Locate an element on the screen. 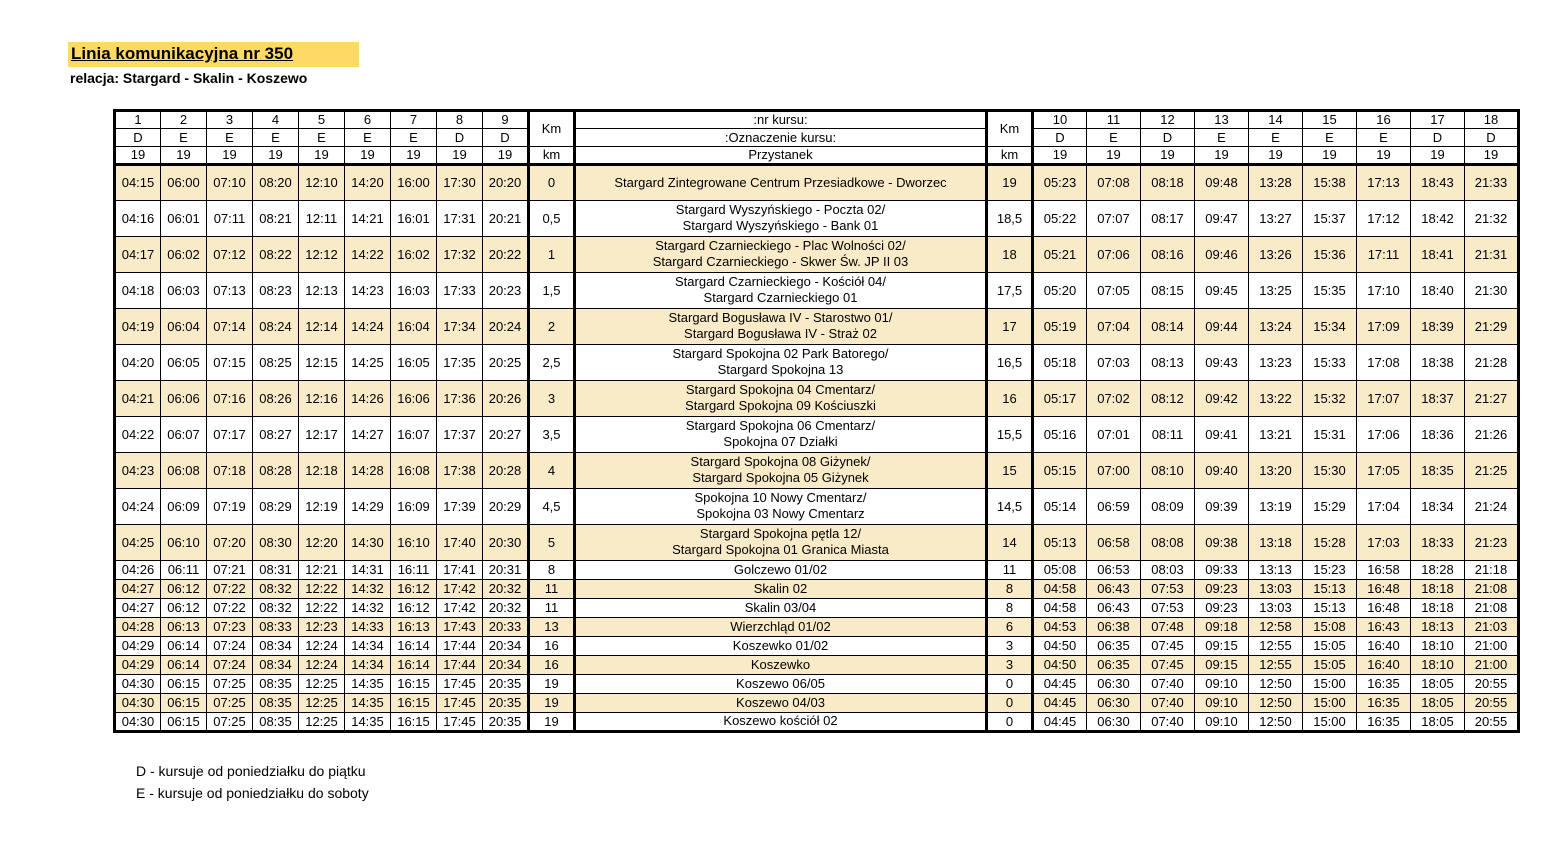  stop-name-line: Skalin 02 is located at coordinates (780, 588).